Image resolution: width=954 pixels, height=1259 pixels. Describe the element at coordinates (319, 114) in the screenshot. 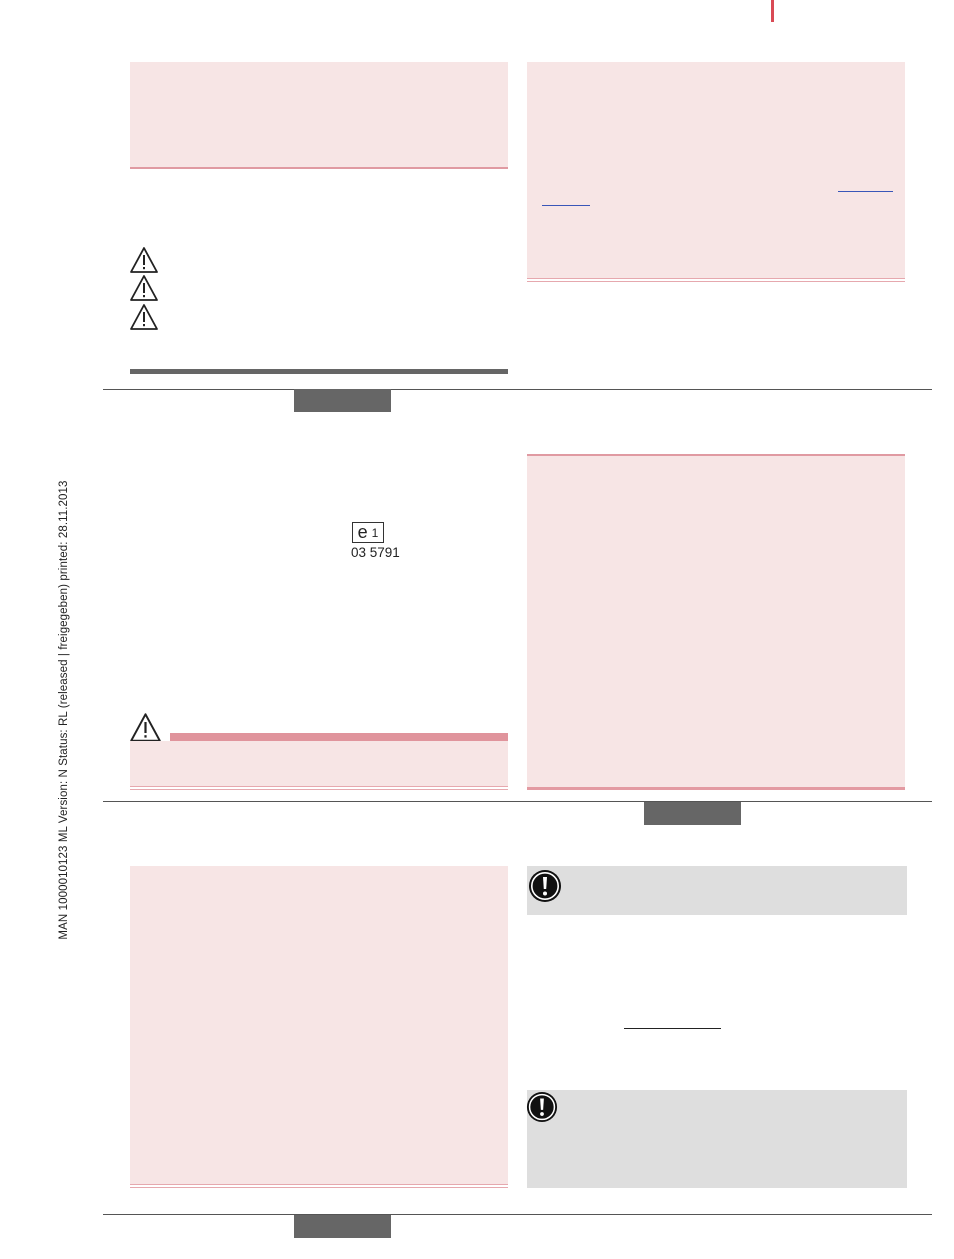

I see `pink-panel-top-left` at that location.